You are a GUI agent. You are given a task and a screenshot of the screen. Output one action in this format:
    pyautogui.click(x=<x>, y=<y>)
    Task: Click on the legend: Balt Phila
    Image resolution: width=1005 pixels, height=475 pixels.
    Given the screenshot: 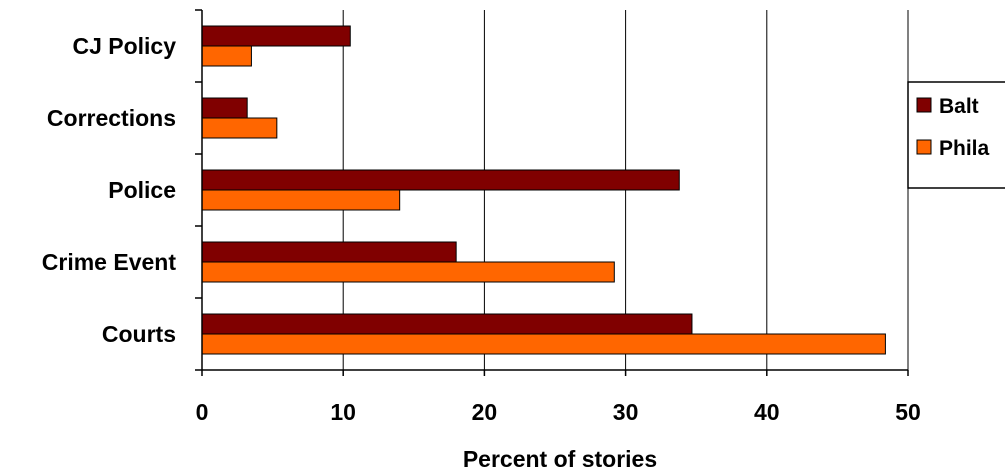 What is the action you would take?
    pyautogui.click(x=956, y=135)
    